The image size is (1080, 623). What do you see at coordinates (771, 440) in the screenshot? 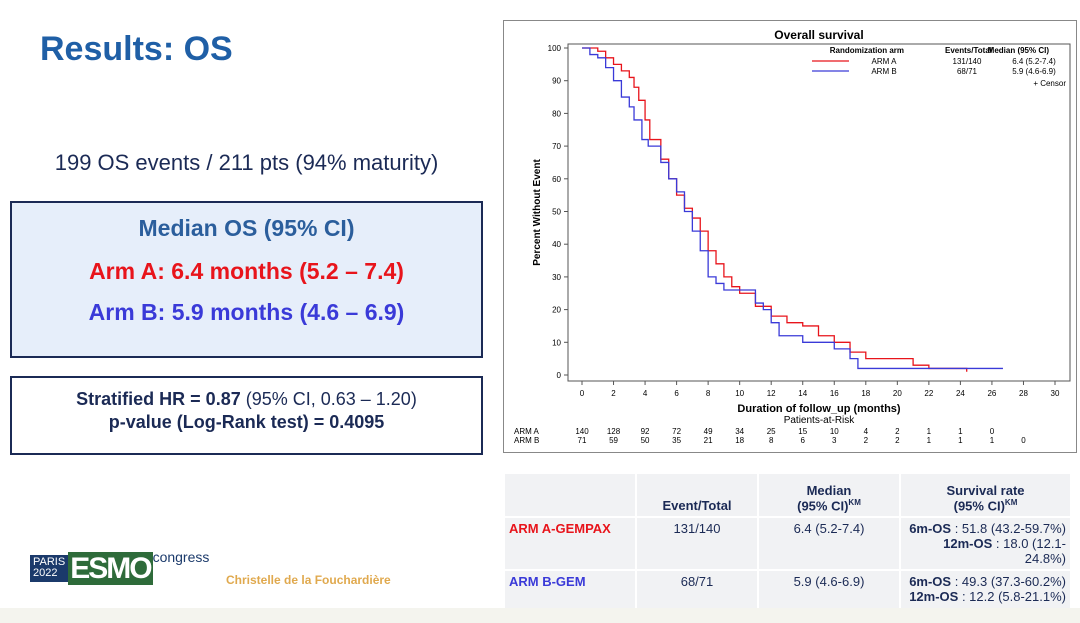
I see `risk-count: 8` at bounding box center [771, 440].